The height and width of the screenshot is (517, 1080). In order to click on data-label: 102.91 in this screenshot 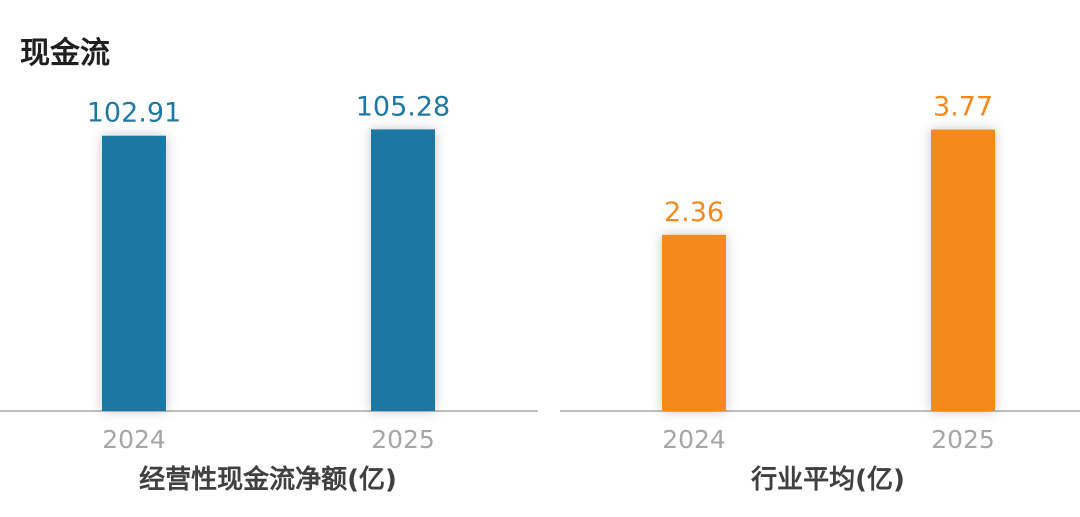, I will do `click(134, 113)`.